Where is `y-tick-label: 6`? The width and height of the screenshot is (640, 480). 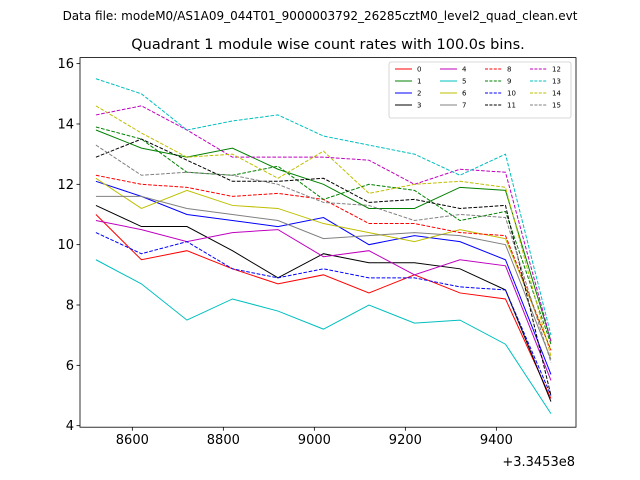 y-tick-label: 6 is located at coordinates (70, 366).